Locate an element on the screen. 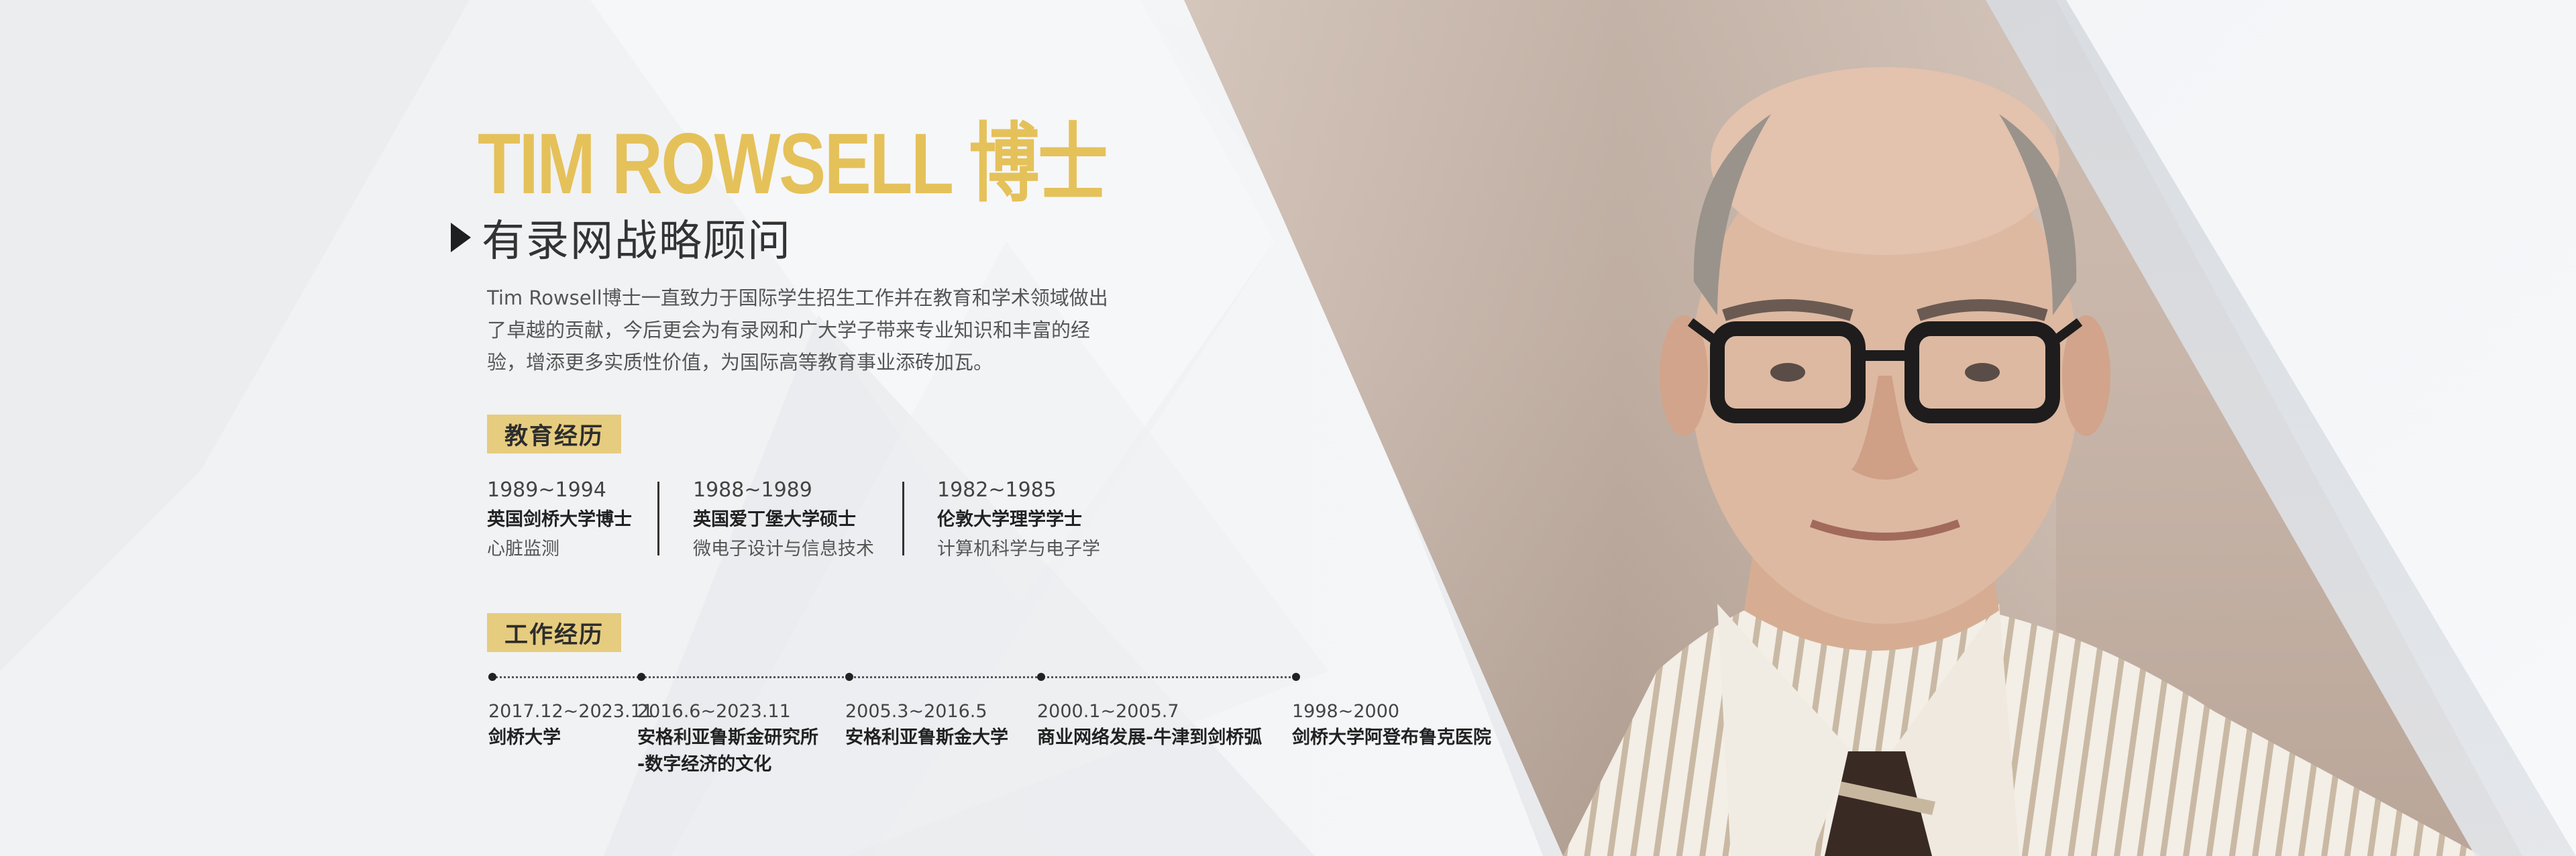 The width and height of the screenshot is (2576, 856). education-item: 1988~1989 英国爱丁堡大学硕士 微电子设计与信息技术 is located at coordinates (783, 520).